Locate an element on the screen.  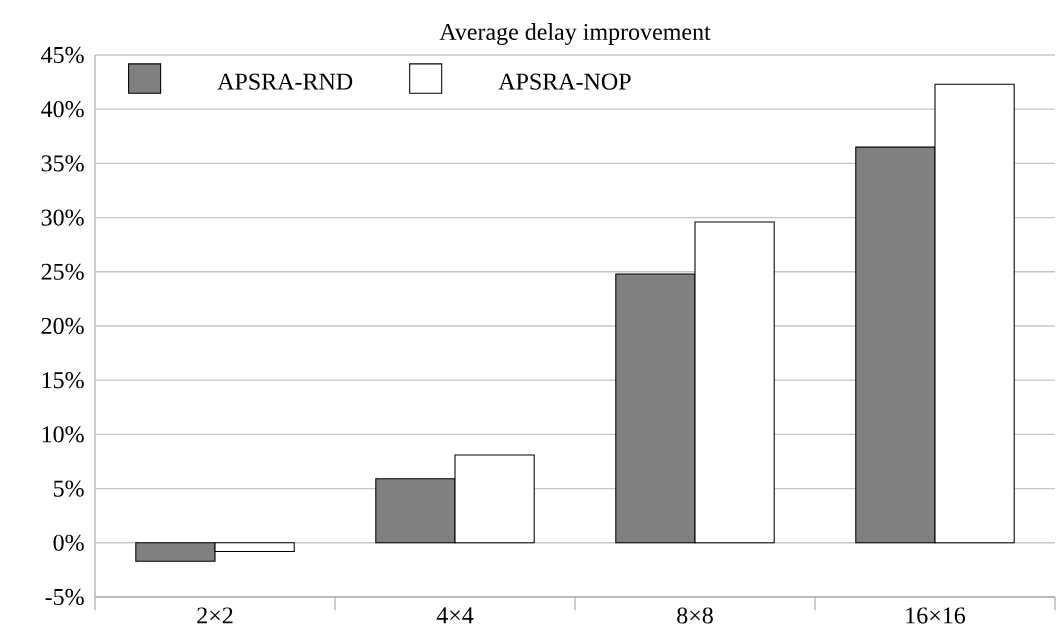
x-tick-label: 16×16 is located at coordinates (936, 615).